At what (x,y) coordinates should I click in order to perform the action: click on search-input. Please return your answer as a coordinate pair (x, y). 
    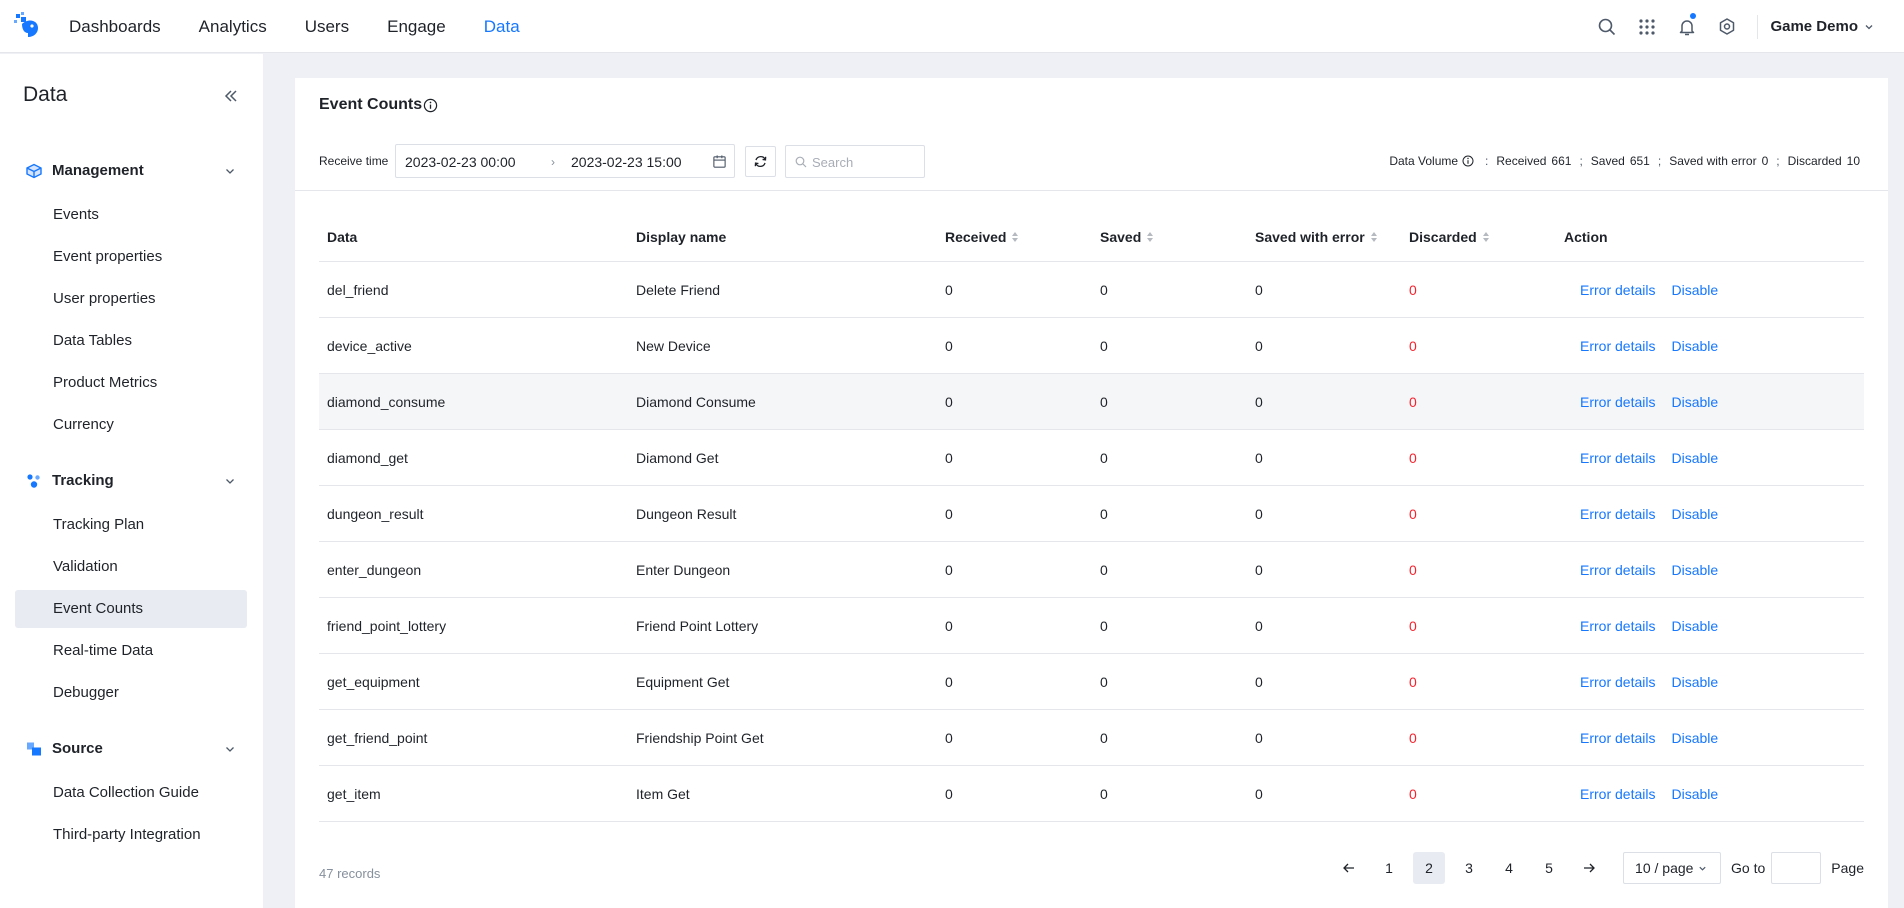
    Looking at the image, I should click on (866, 162).